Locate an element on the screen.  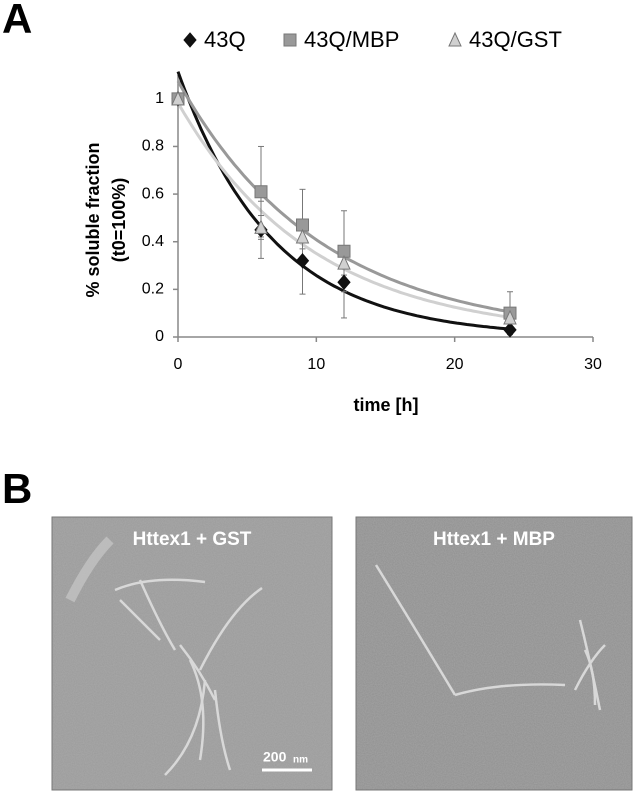
y-axis-label: (t0=100%) is located at coordinates (119, 220).